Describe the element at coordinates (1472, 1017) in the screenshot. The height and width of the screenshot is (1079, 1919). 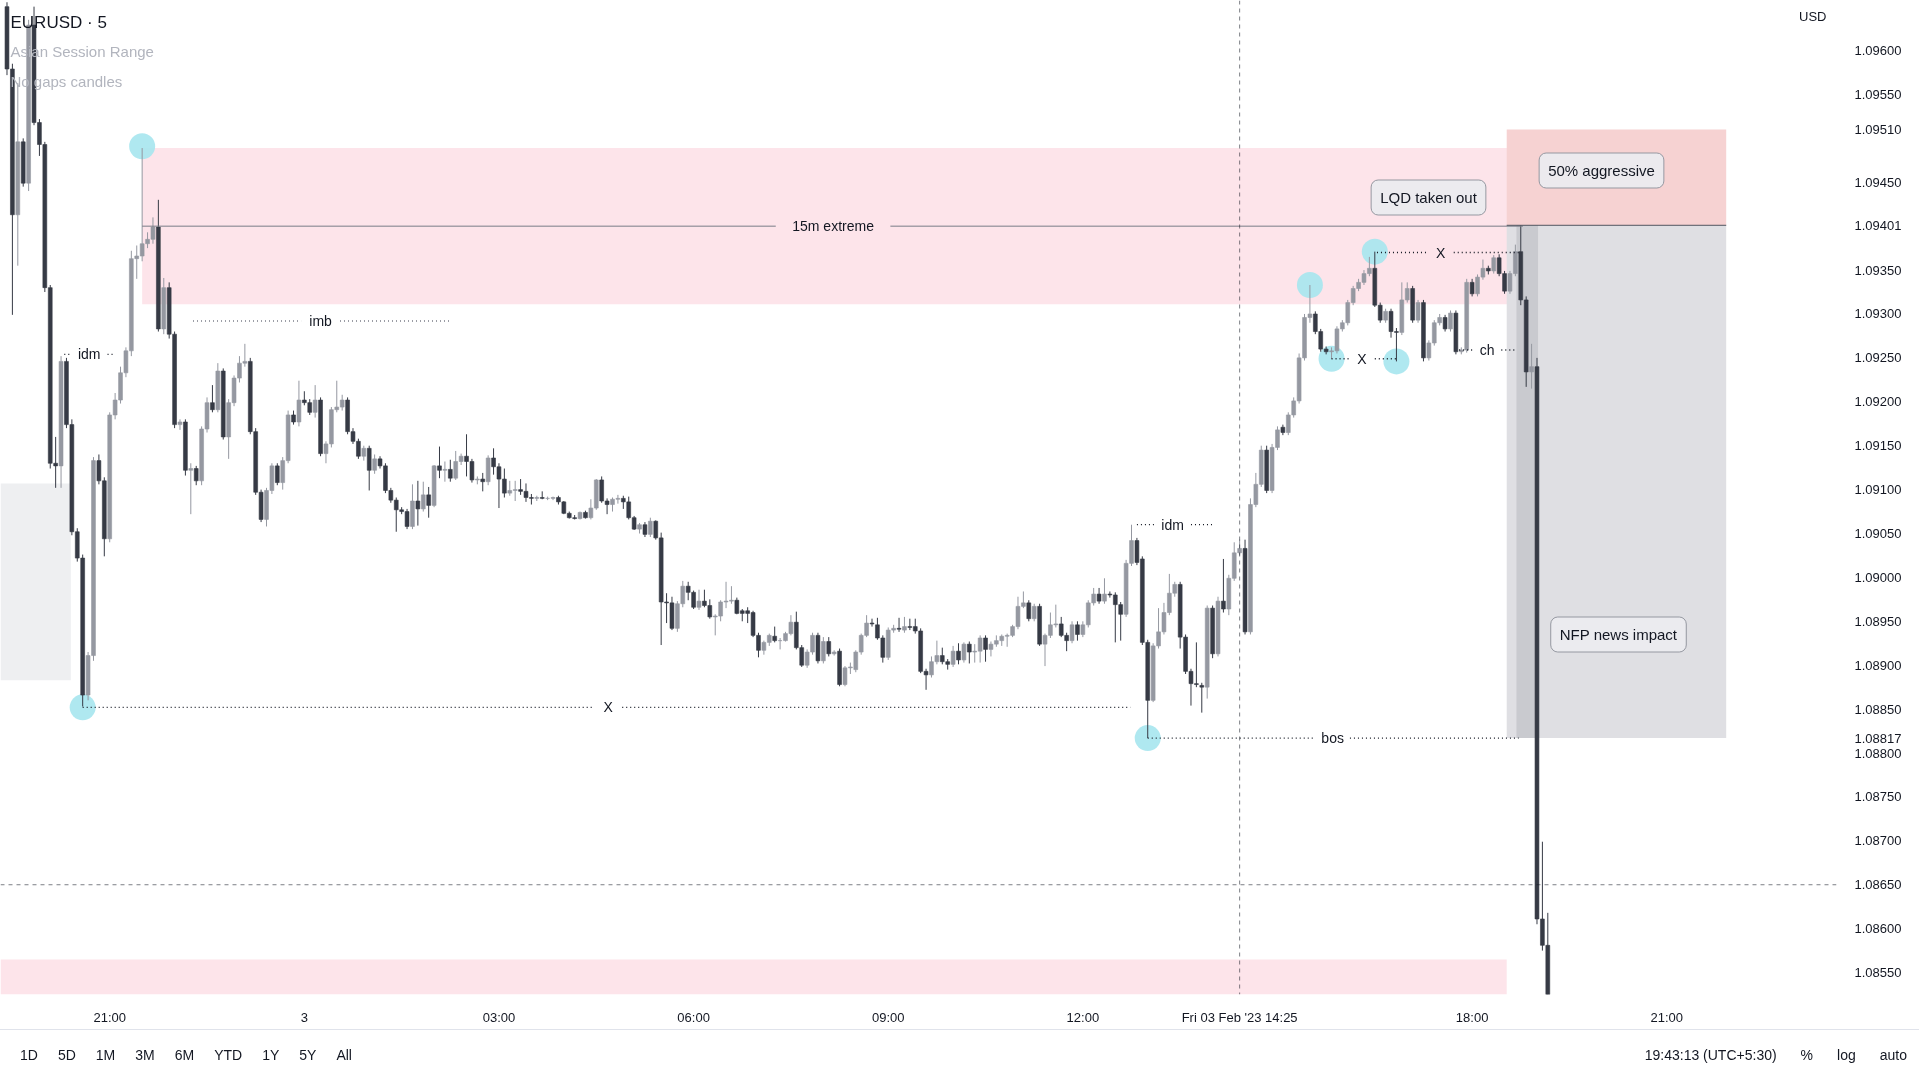
I see `x-tick-label: 18:00` at that location.